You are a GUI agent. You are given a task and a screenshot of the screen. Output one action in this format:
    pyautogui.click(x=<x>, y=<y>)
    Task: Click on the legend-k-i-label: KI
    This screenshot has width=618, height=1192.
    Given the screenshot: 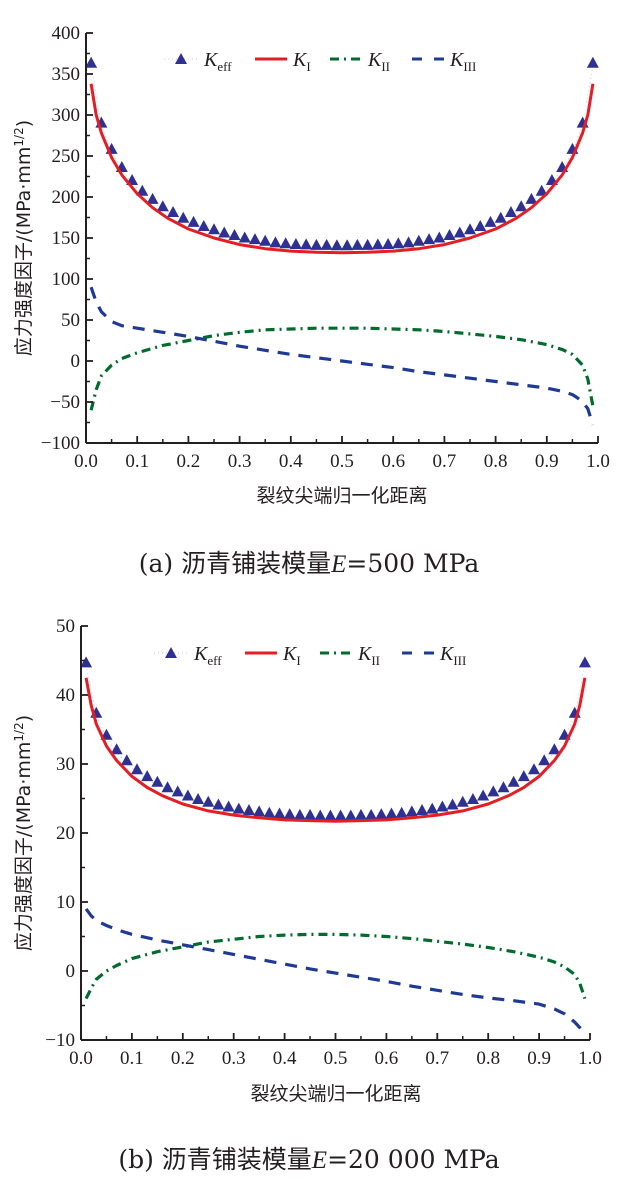 What is the action you would take?
    pyautogui.click(x=301, y=61)
    